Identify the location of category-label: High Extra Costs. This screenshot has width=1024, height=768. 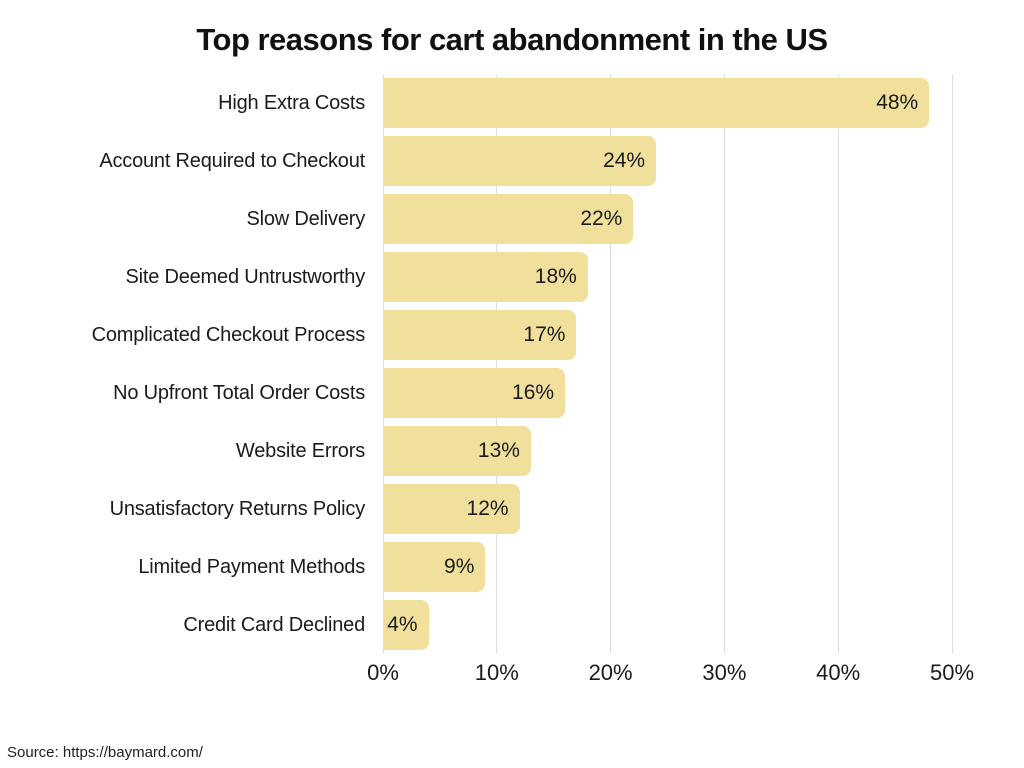
(291, 102).